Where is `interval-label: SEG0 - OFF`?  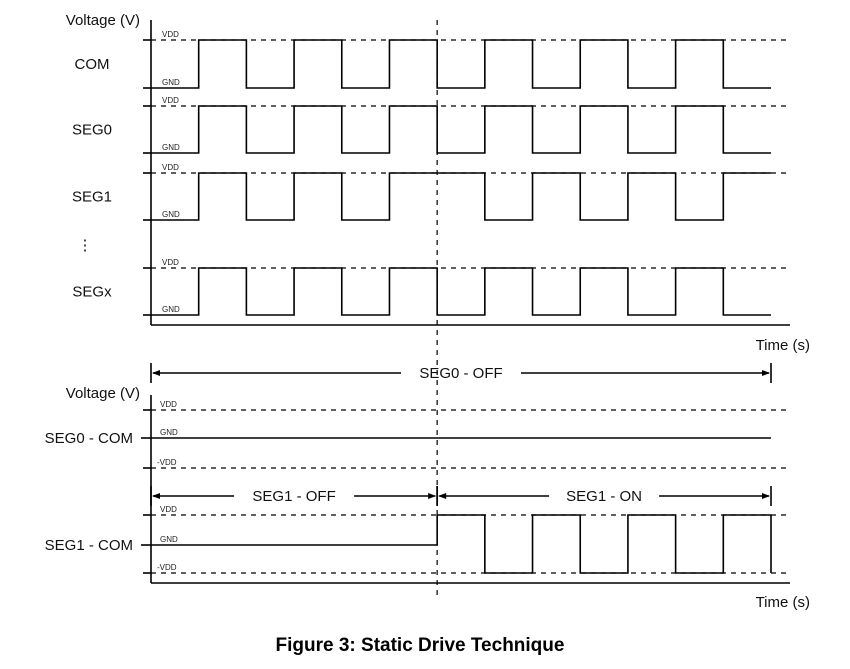
interval-label: SEG0 - OFF is located at coordinates (460, 373).